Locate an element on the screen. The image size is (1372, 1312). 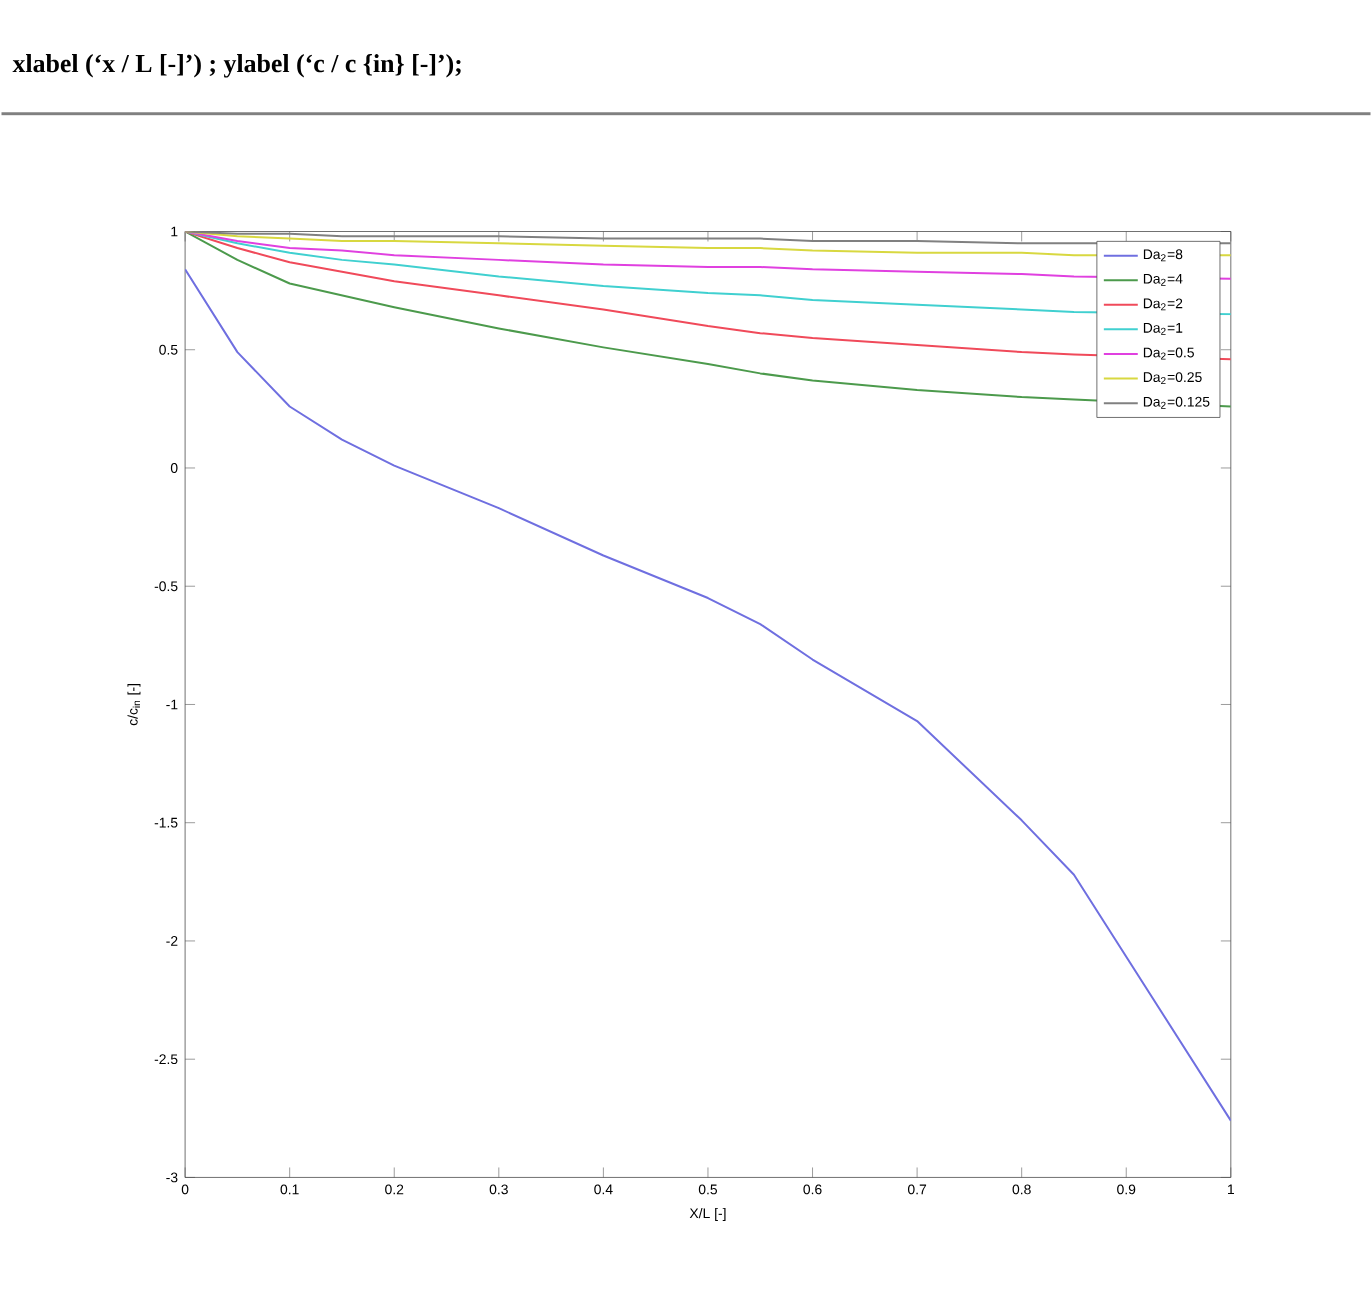
chart-title: xlabel (‘x / L [-]’) ; ylabel (‘c / c {in} [-]’); is located at coordinates (236, 66).